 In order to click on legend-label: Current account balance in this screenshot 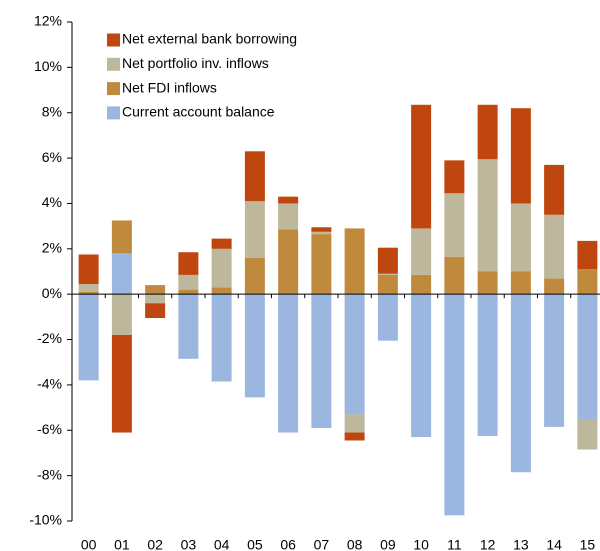, I will do `click(198, 112)`.